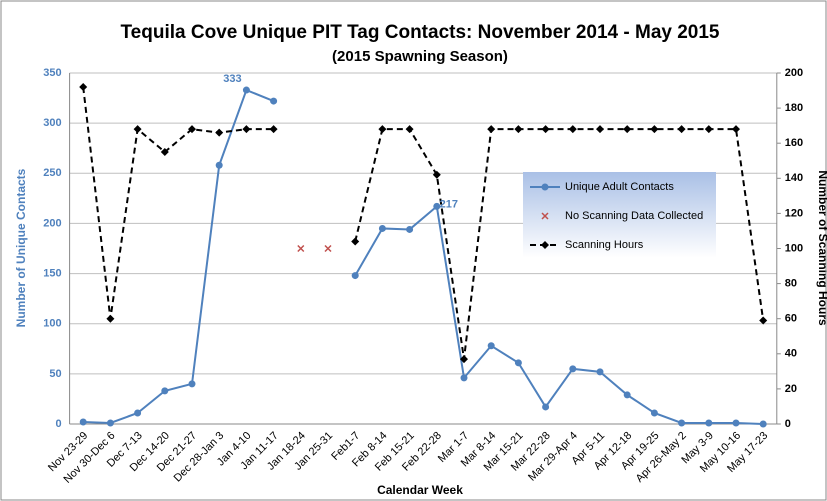 The height and width of the screenshot is (501, 827). I want to click on y-tick-label: 0, so click(58, 424).